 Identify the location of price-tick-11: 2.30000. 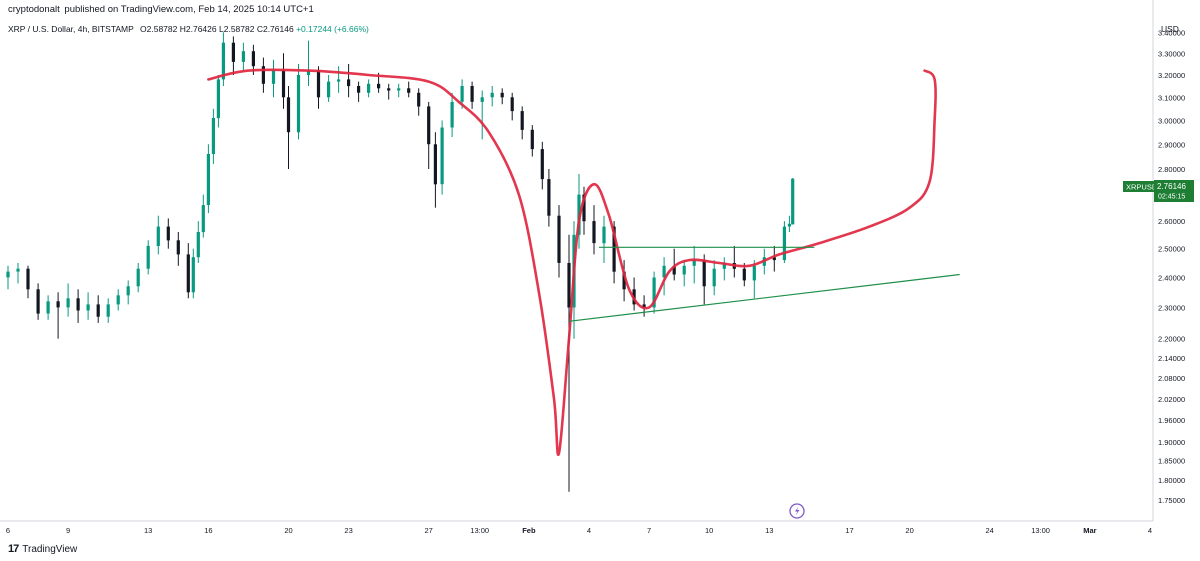
(1171, 307).